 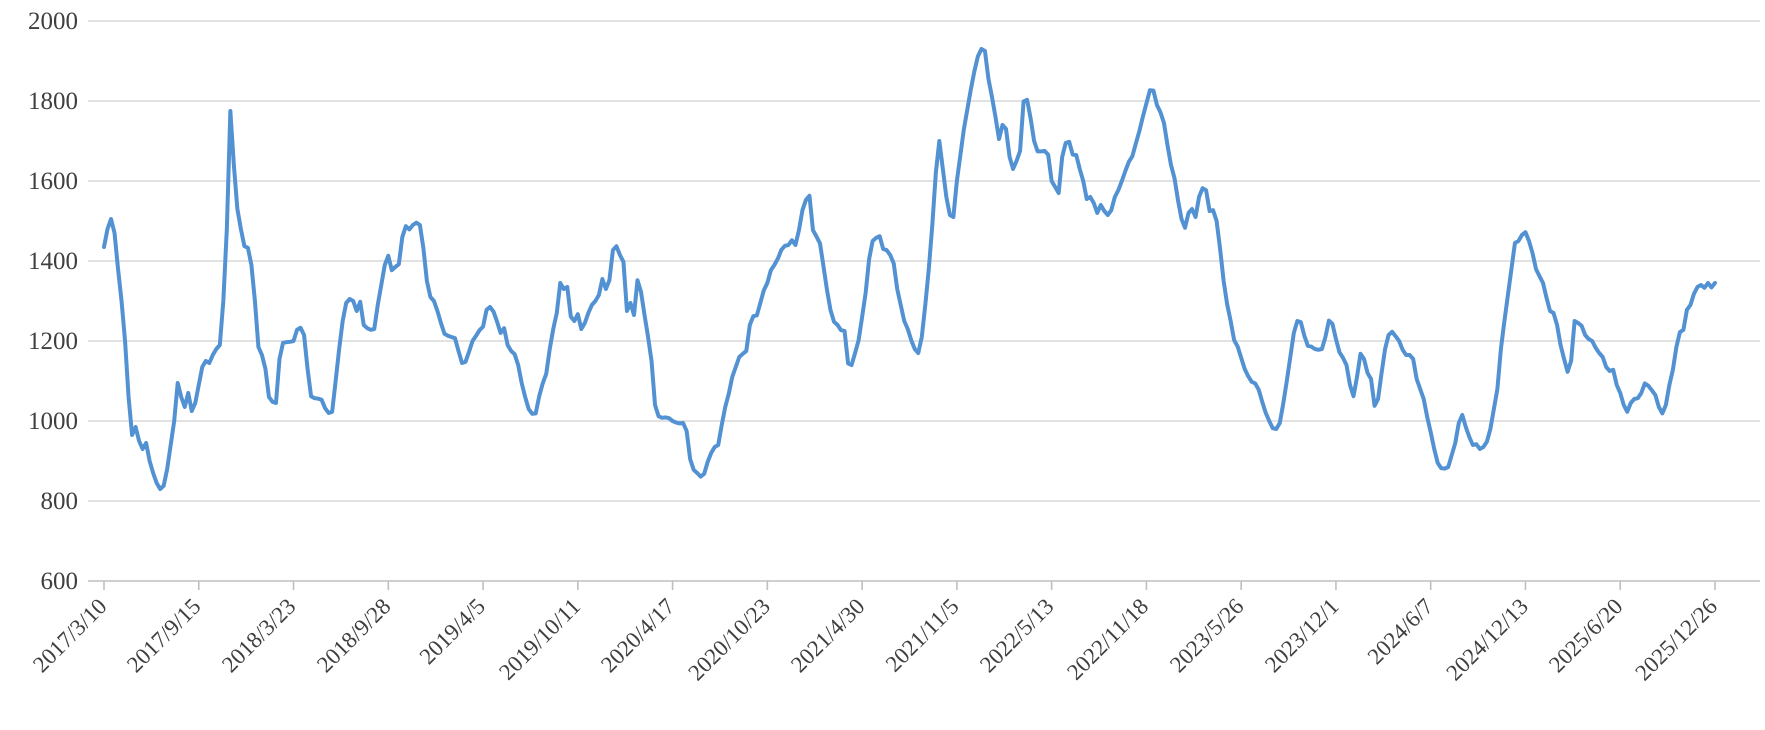 I want to click on y-axis-label: 800, so click(x=59, y=501).